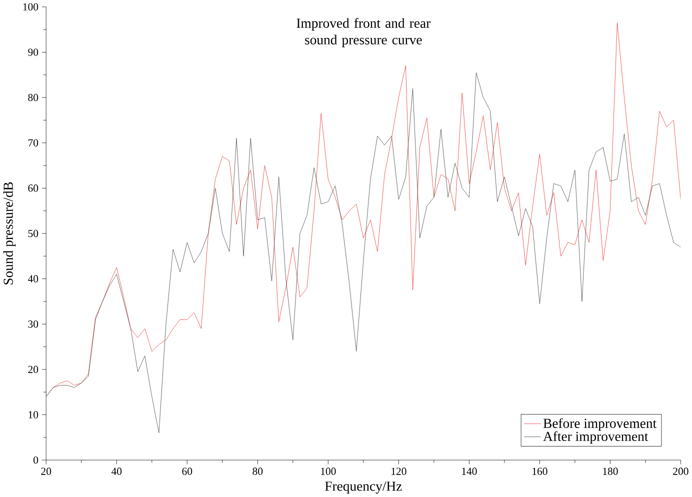 The width and height of the screenshot is (692, 497). What do you see at coordinates (599, 424) in the screenshot?
I see `legend-label: Before improvement` at bounding box center [599, 424].